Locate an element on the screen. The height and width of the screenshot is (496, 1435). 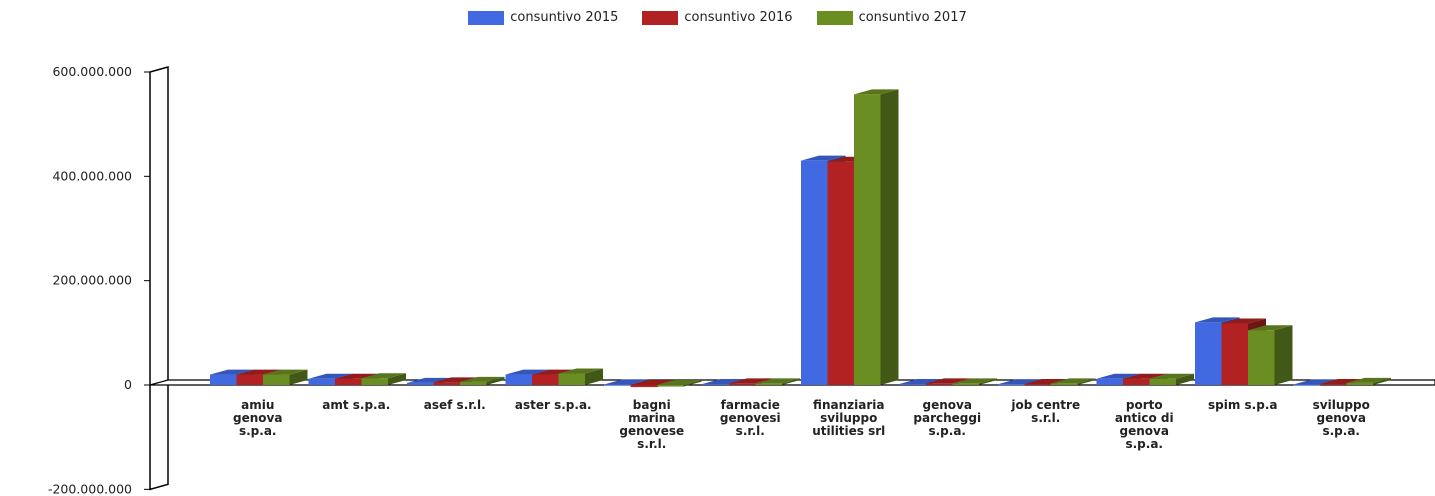
category-label-line: s.r.l. is located at coordinates (651, 444).